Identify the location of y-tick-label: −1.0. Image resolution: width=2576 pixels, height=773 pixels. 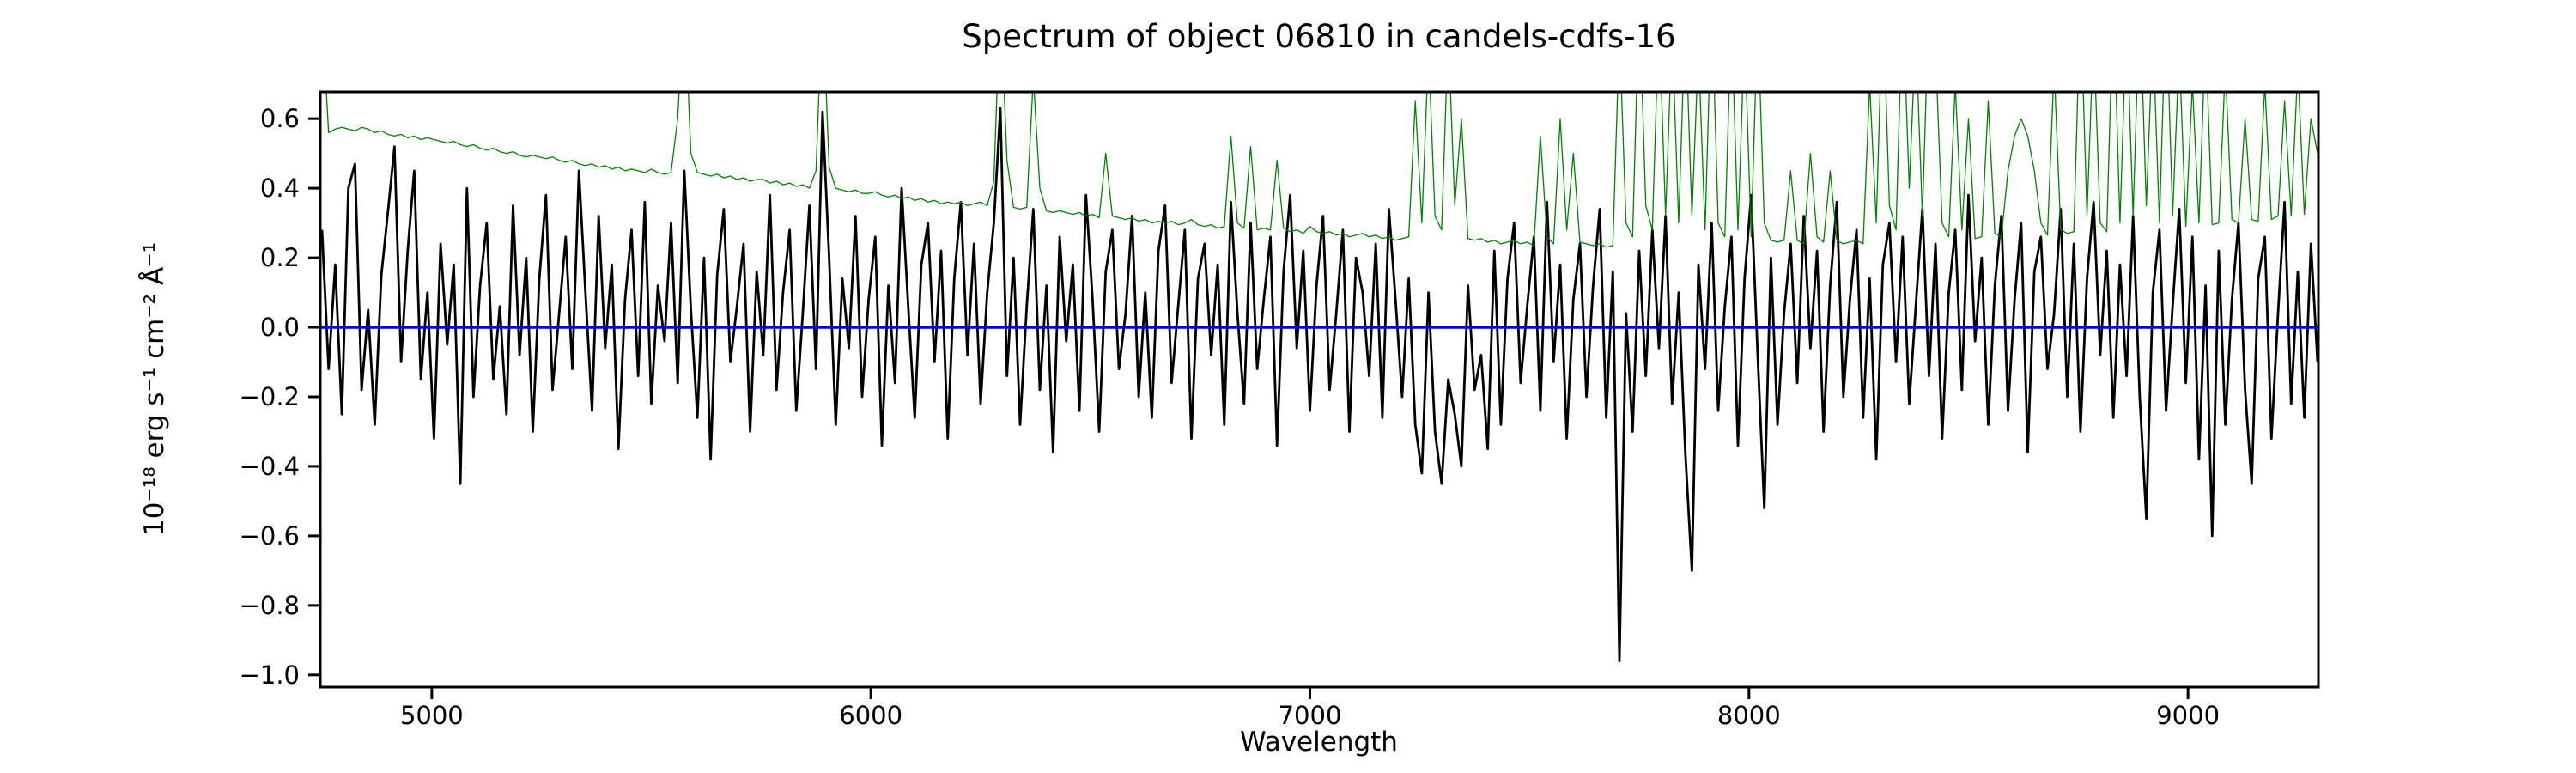
(270, 675).